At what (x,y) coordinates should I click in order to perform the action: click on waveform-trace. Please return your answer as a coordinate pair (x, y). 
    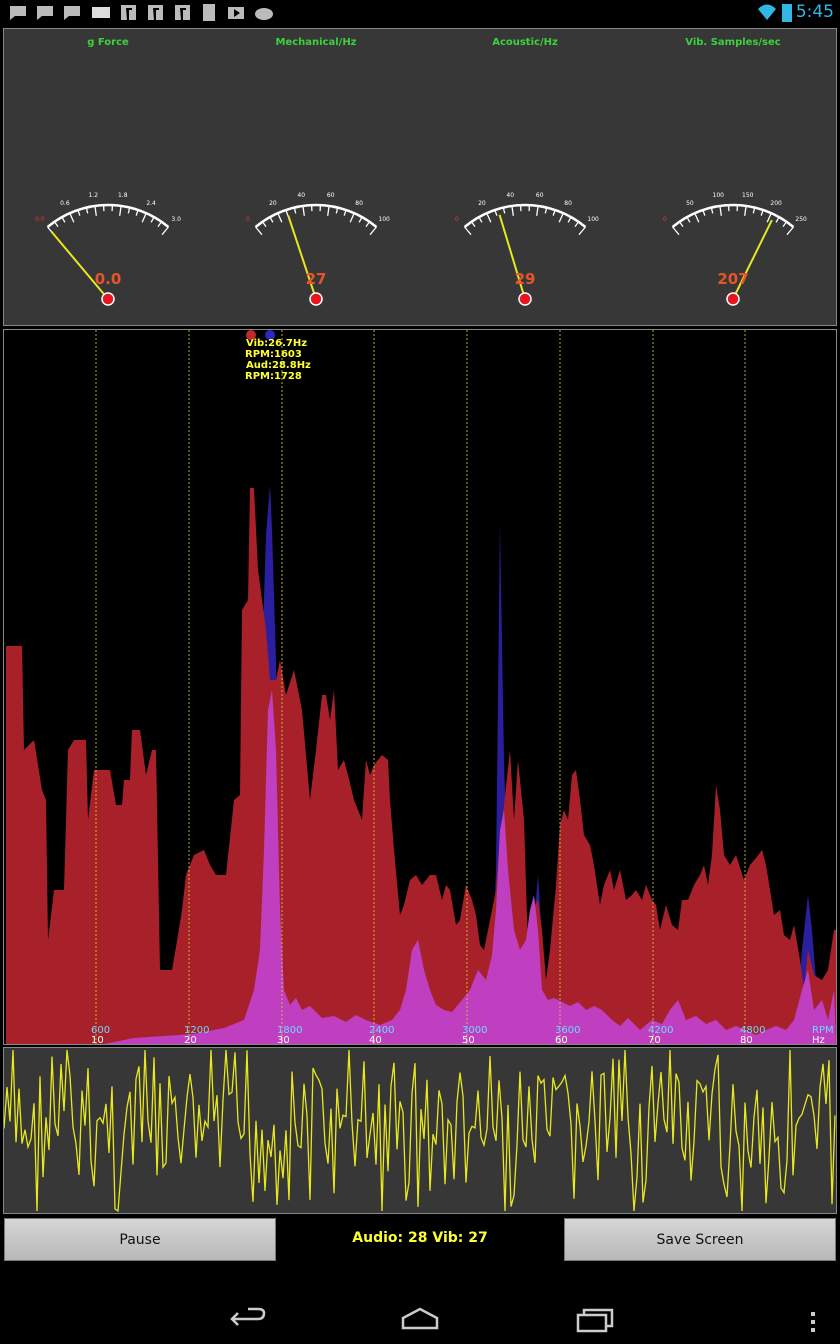
    Looking at the image, I should click on (420, 1131).